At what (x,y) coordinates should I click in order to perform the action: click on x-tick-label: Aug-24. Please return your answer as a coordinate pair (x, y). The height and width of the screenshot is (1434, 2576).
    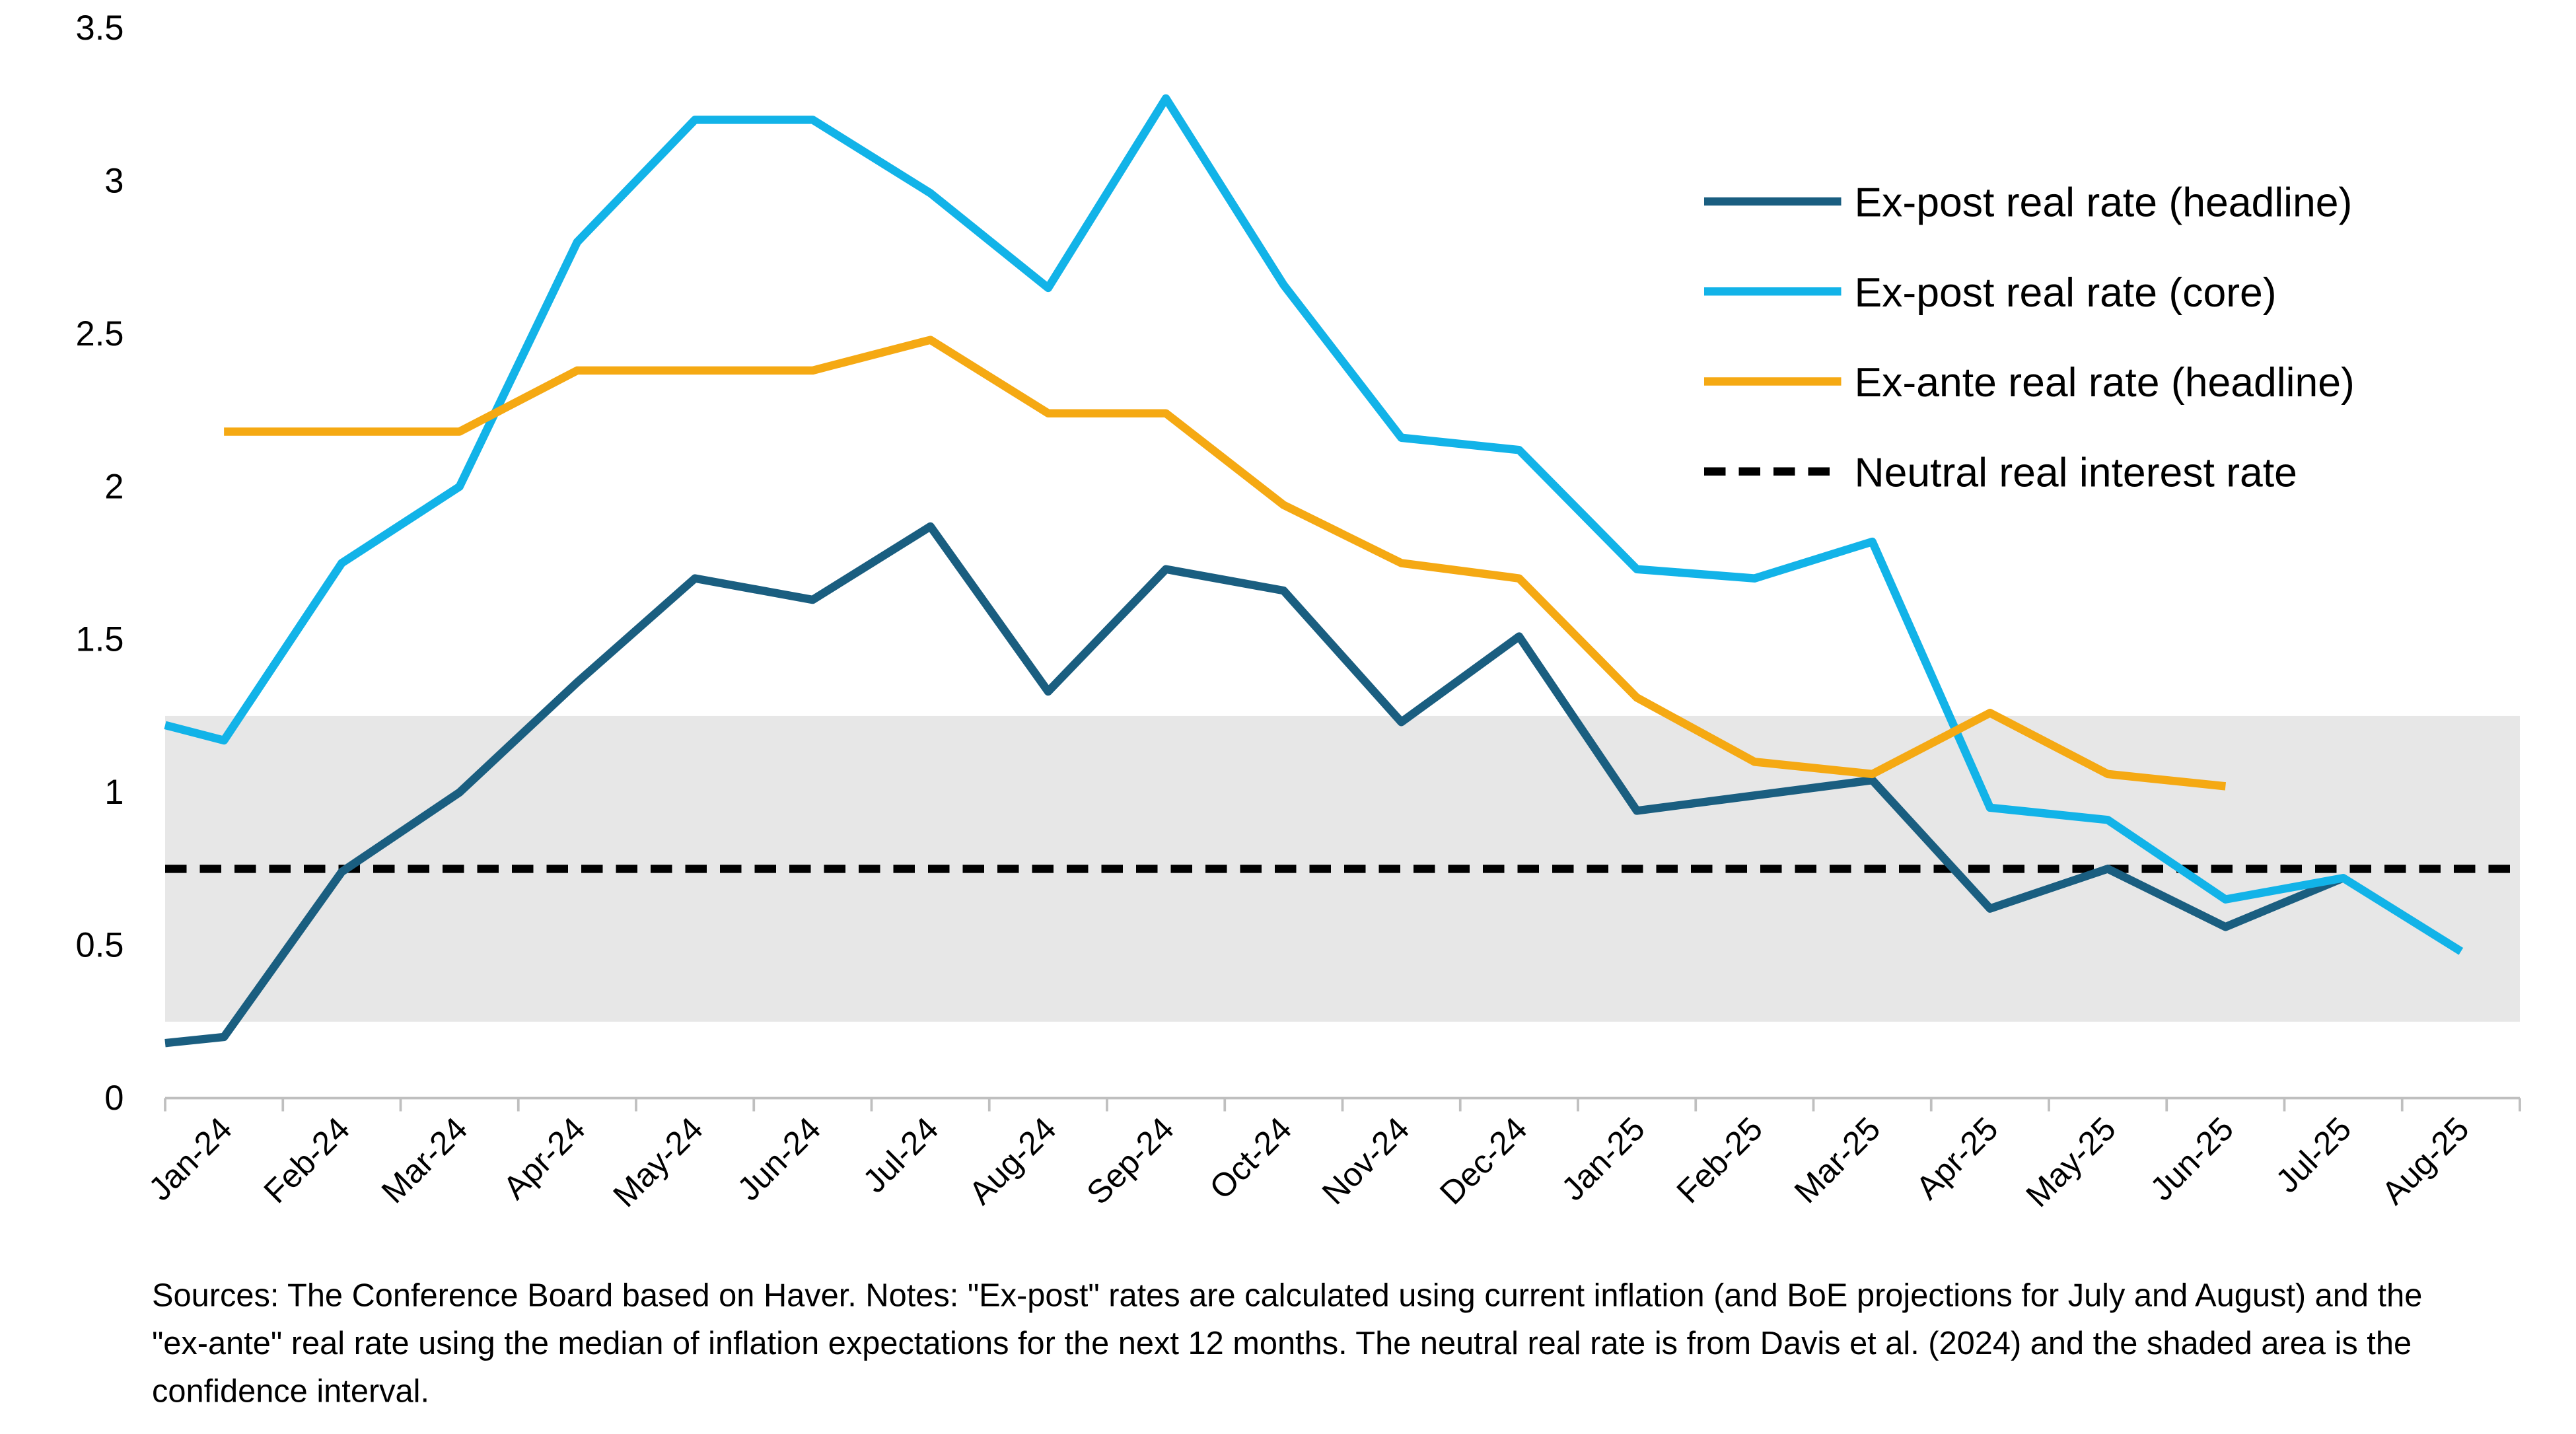
    Looking at the image, I should click on (1013, 1161).